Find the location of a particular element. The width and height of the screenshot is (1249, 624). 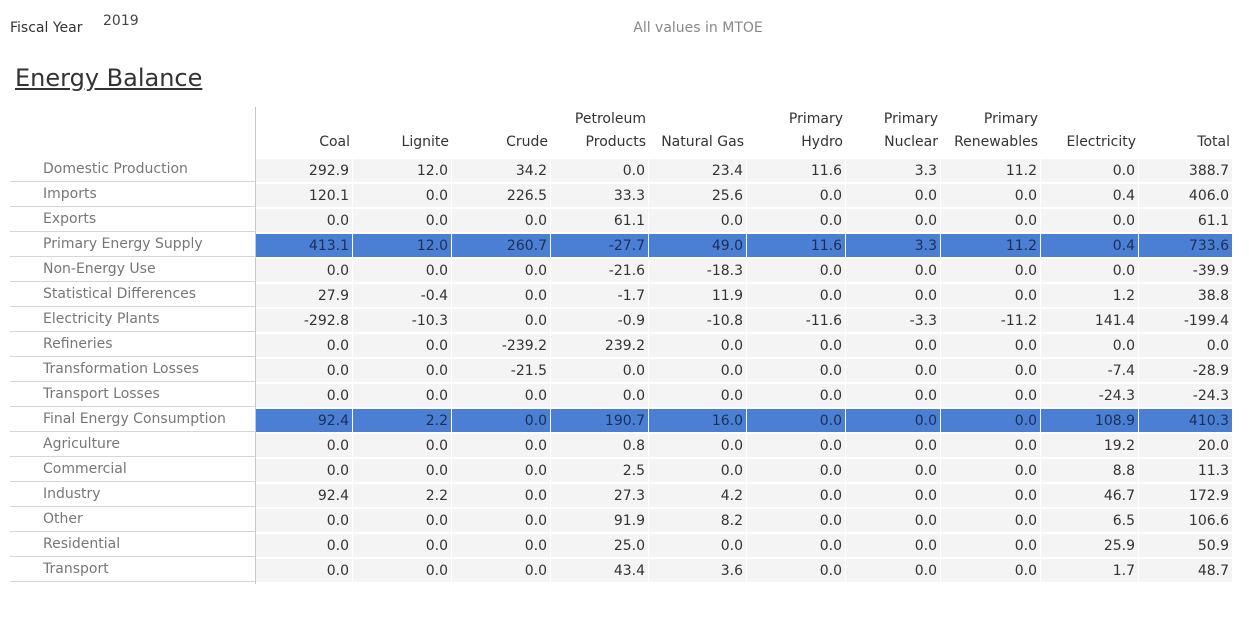

value-cell: -1.7 is located at coordinates (599, 295).